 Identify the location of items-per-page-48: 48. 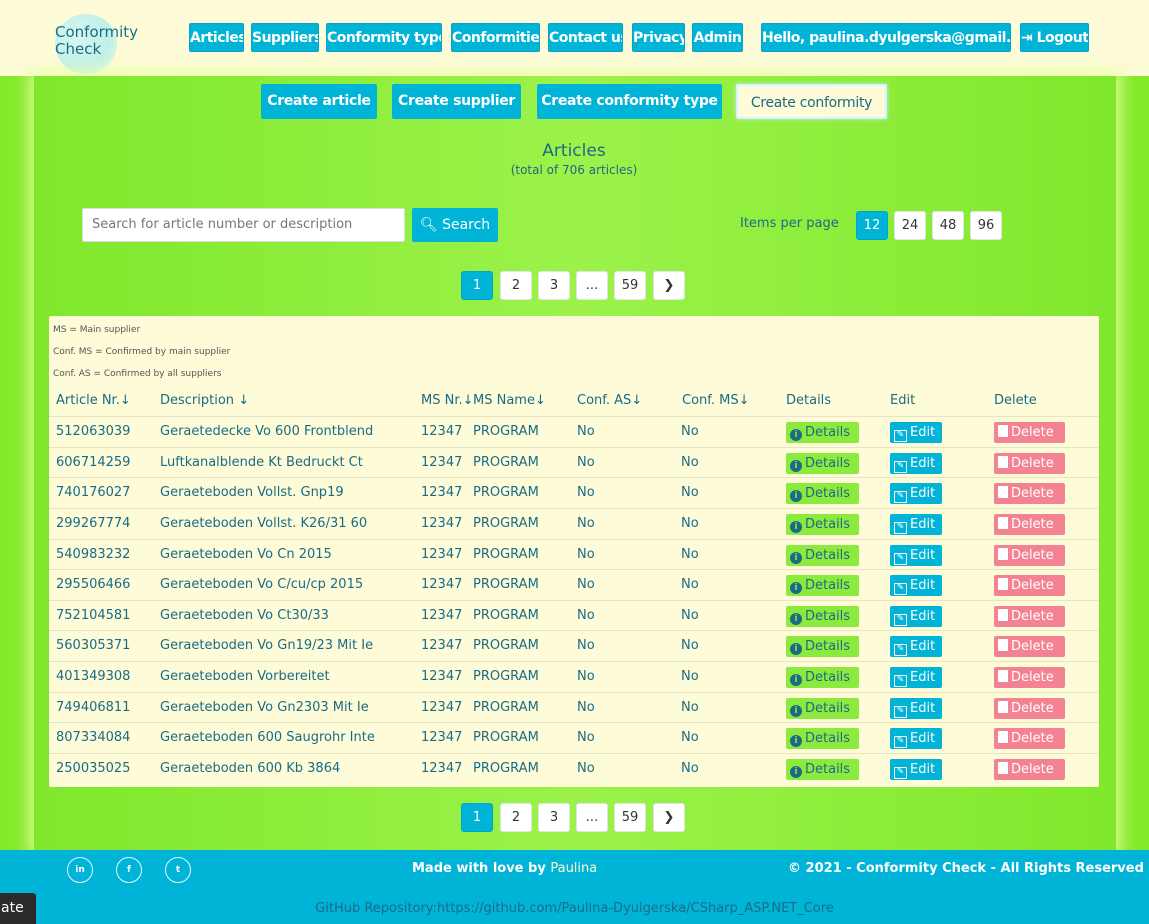
(948, 225).